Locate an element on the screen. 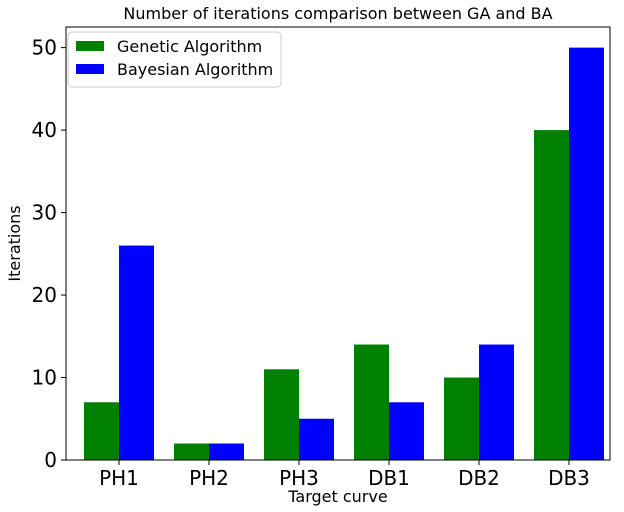 This screenshot has width=624, height=512. x-tick-label-db2: DB2 is located at coordinates (479, 478).